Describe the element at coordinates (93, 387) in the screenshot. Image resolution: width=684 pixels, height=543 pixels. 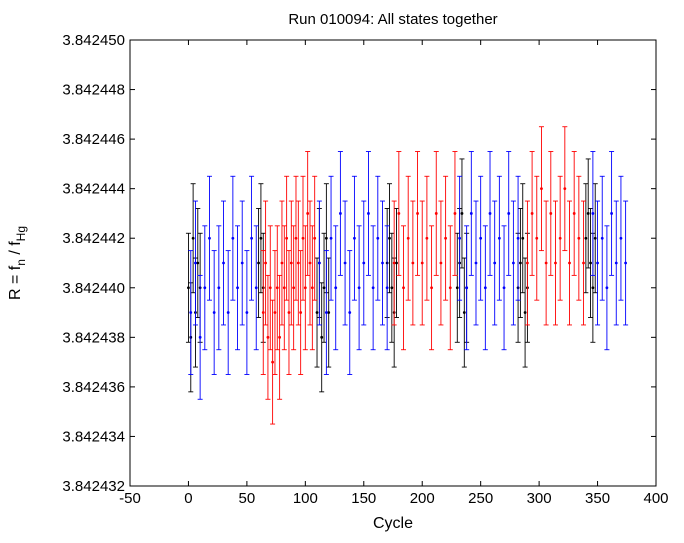
I see `y-tick-label: 3.842436` at that location.